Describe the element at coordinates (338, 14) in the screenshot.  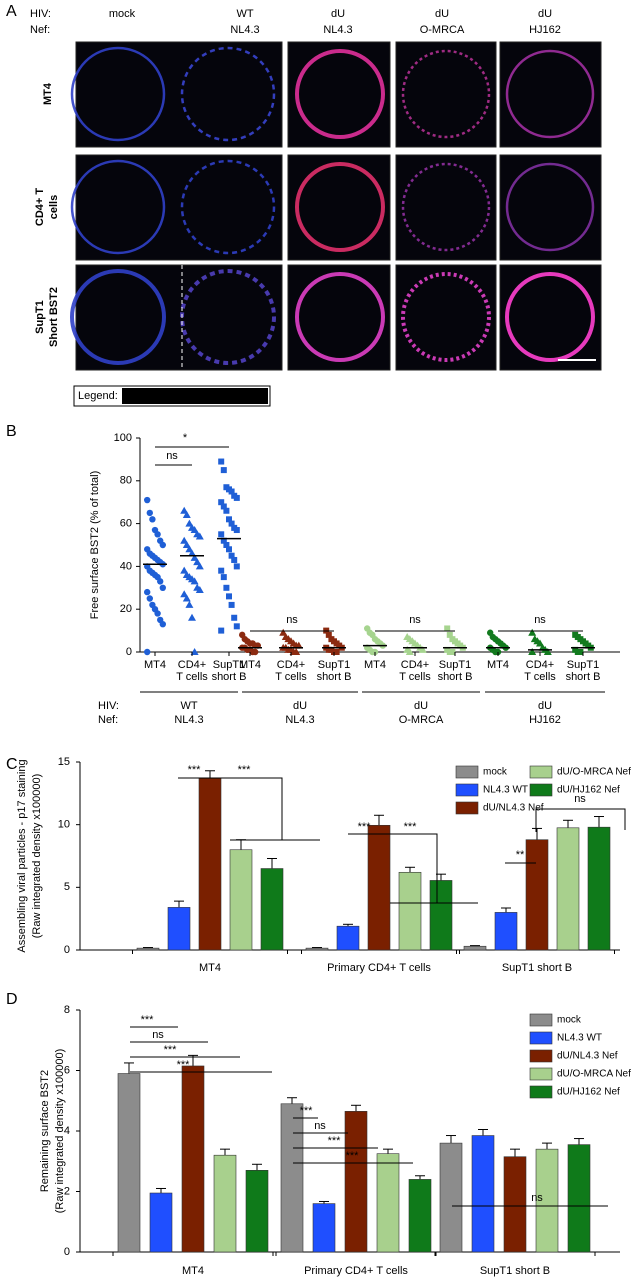
I see `column-hiv: dU` at that location.